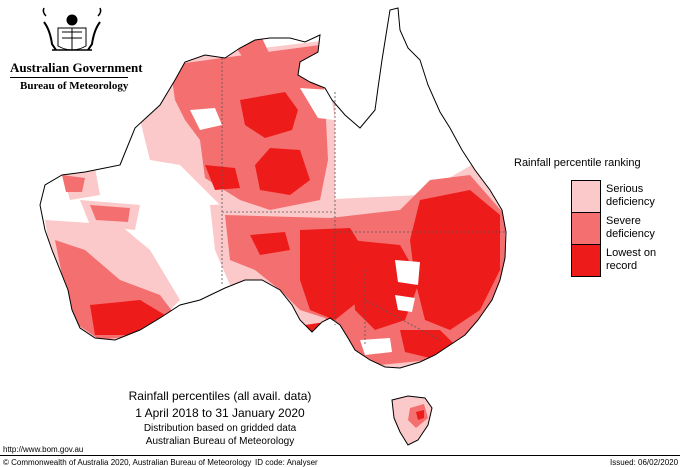 The image size is (680, 467). What do you see at coordinates (74, 86) in the screenshot?
I see `bureau-title: Bureau of Meteorology` at bounding box center [74, 86].